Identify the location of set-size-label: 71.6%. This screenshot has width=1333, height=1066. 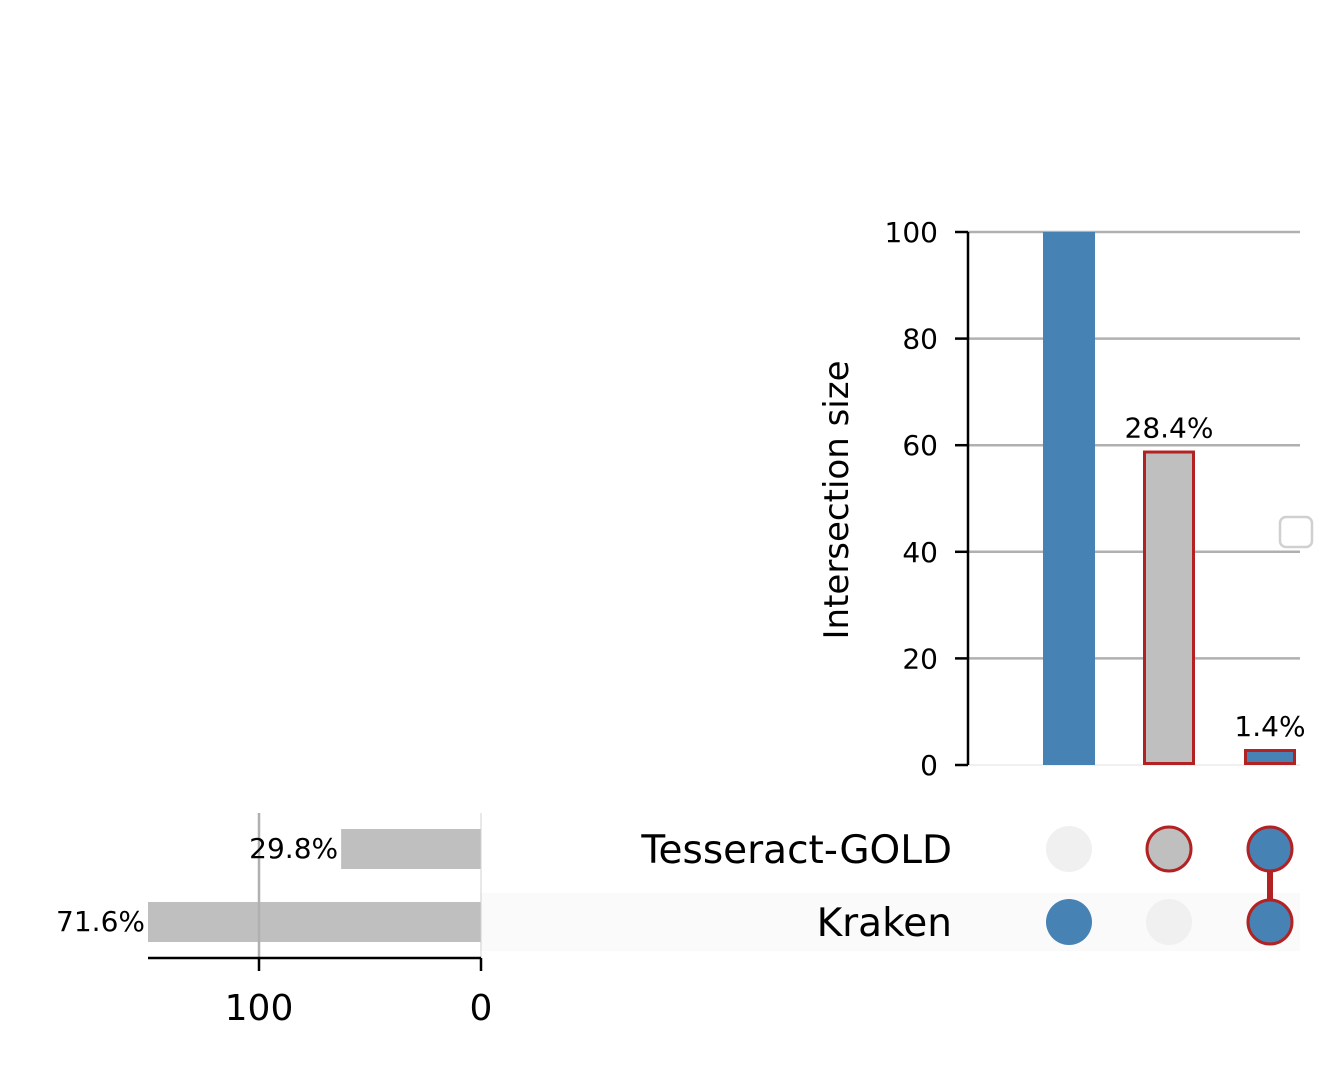
(100, 921).